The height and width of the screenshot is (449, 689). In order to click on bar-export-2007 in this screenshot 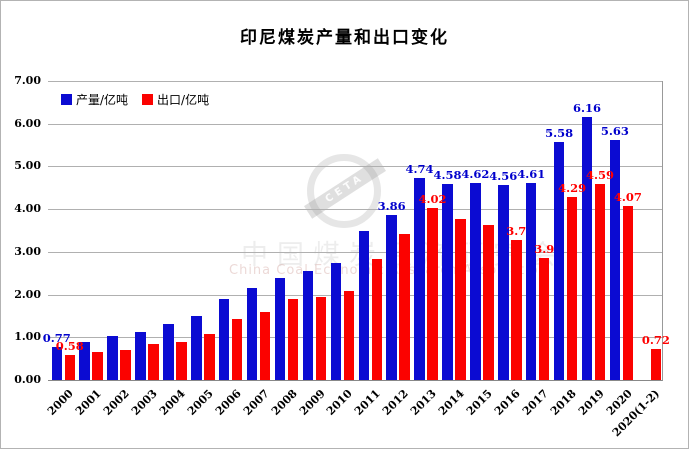, I will do `click(265, 345)`.